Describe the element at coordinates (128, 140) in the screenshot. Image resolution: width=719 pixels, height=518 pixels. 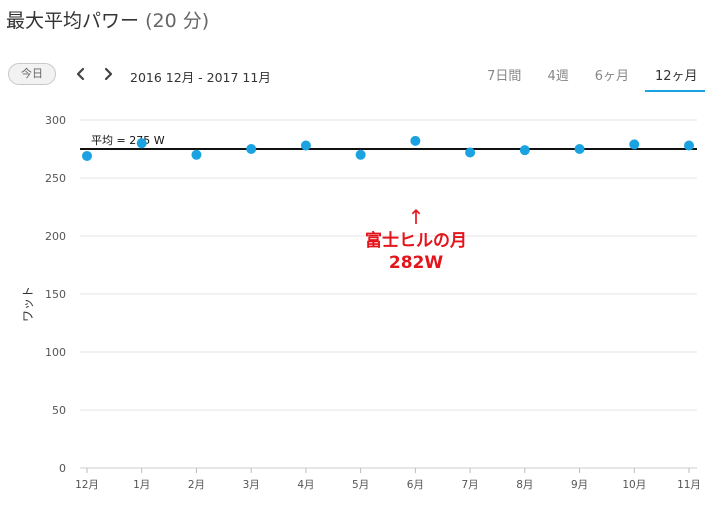
I see `average-label: 平均 = 275 W` at that location.